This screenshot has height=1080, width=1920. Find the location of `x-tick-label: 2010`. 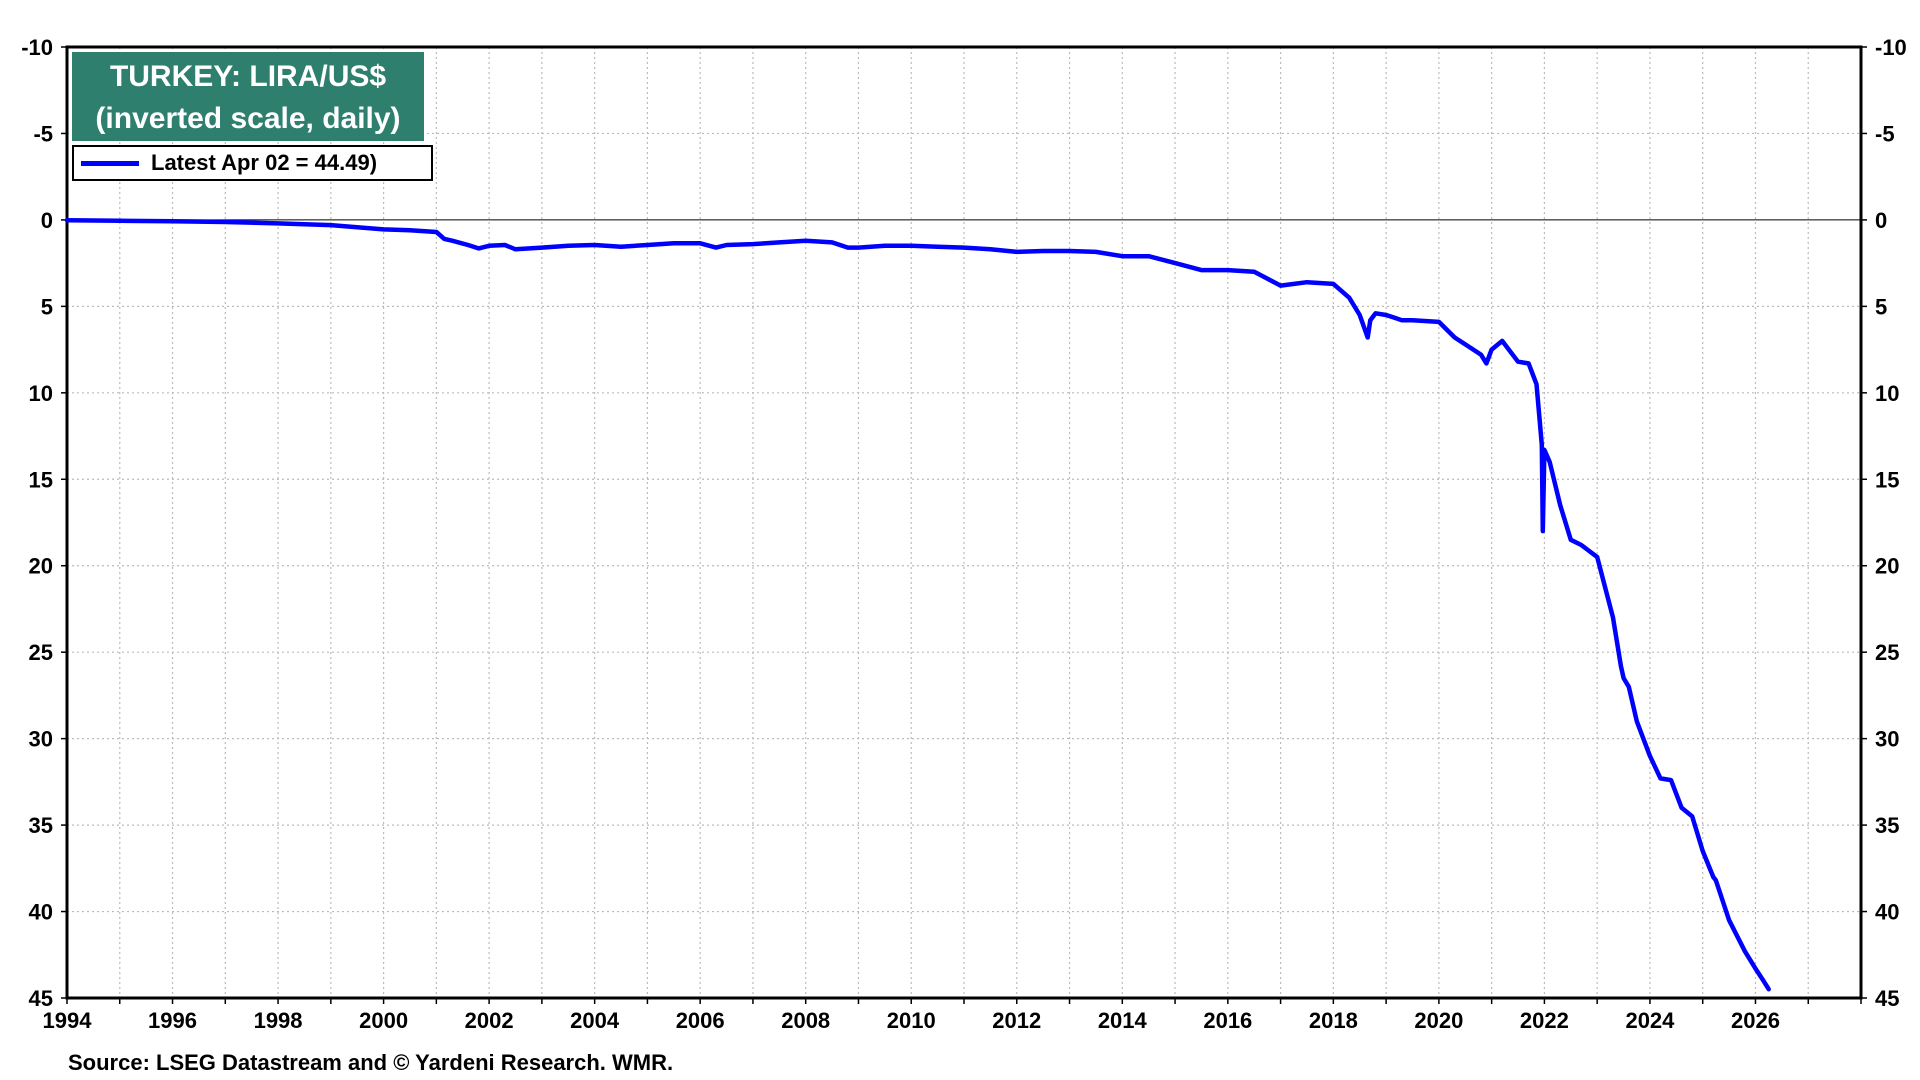

x-tick-label: 2010 is located at coordinates (911, 1020).